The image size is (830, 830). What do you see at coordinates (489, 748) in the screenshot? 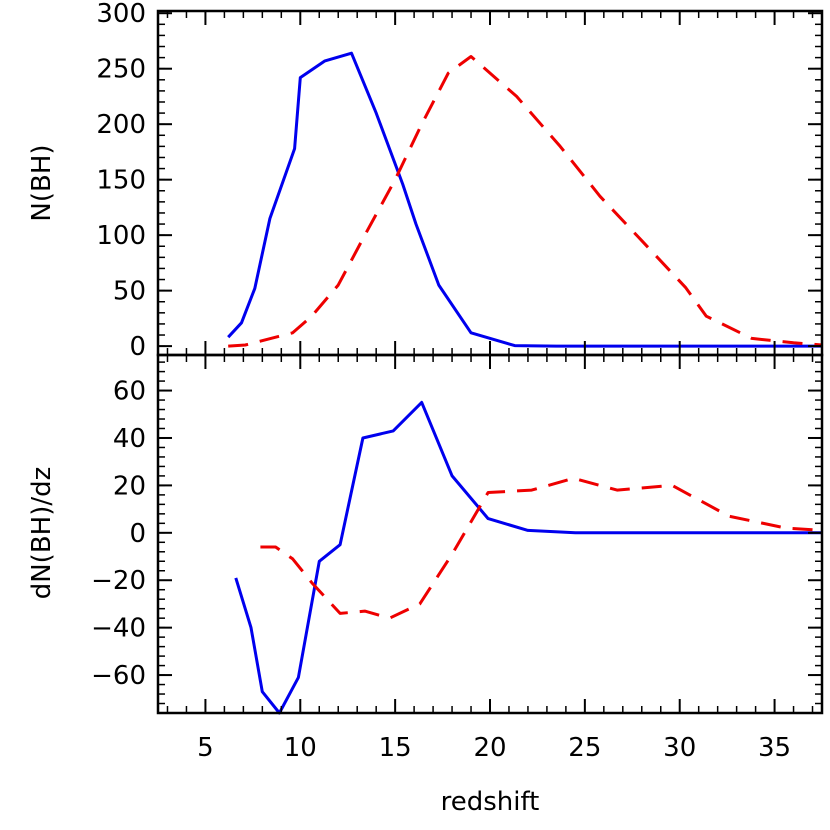
I see `xtick-label: 20` at bounding box center [489, 748].